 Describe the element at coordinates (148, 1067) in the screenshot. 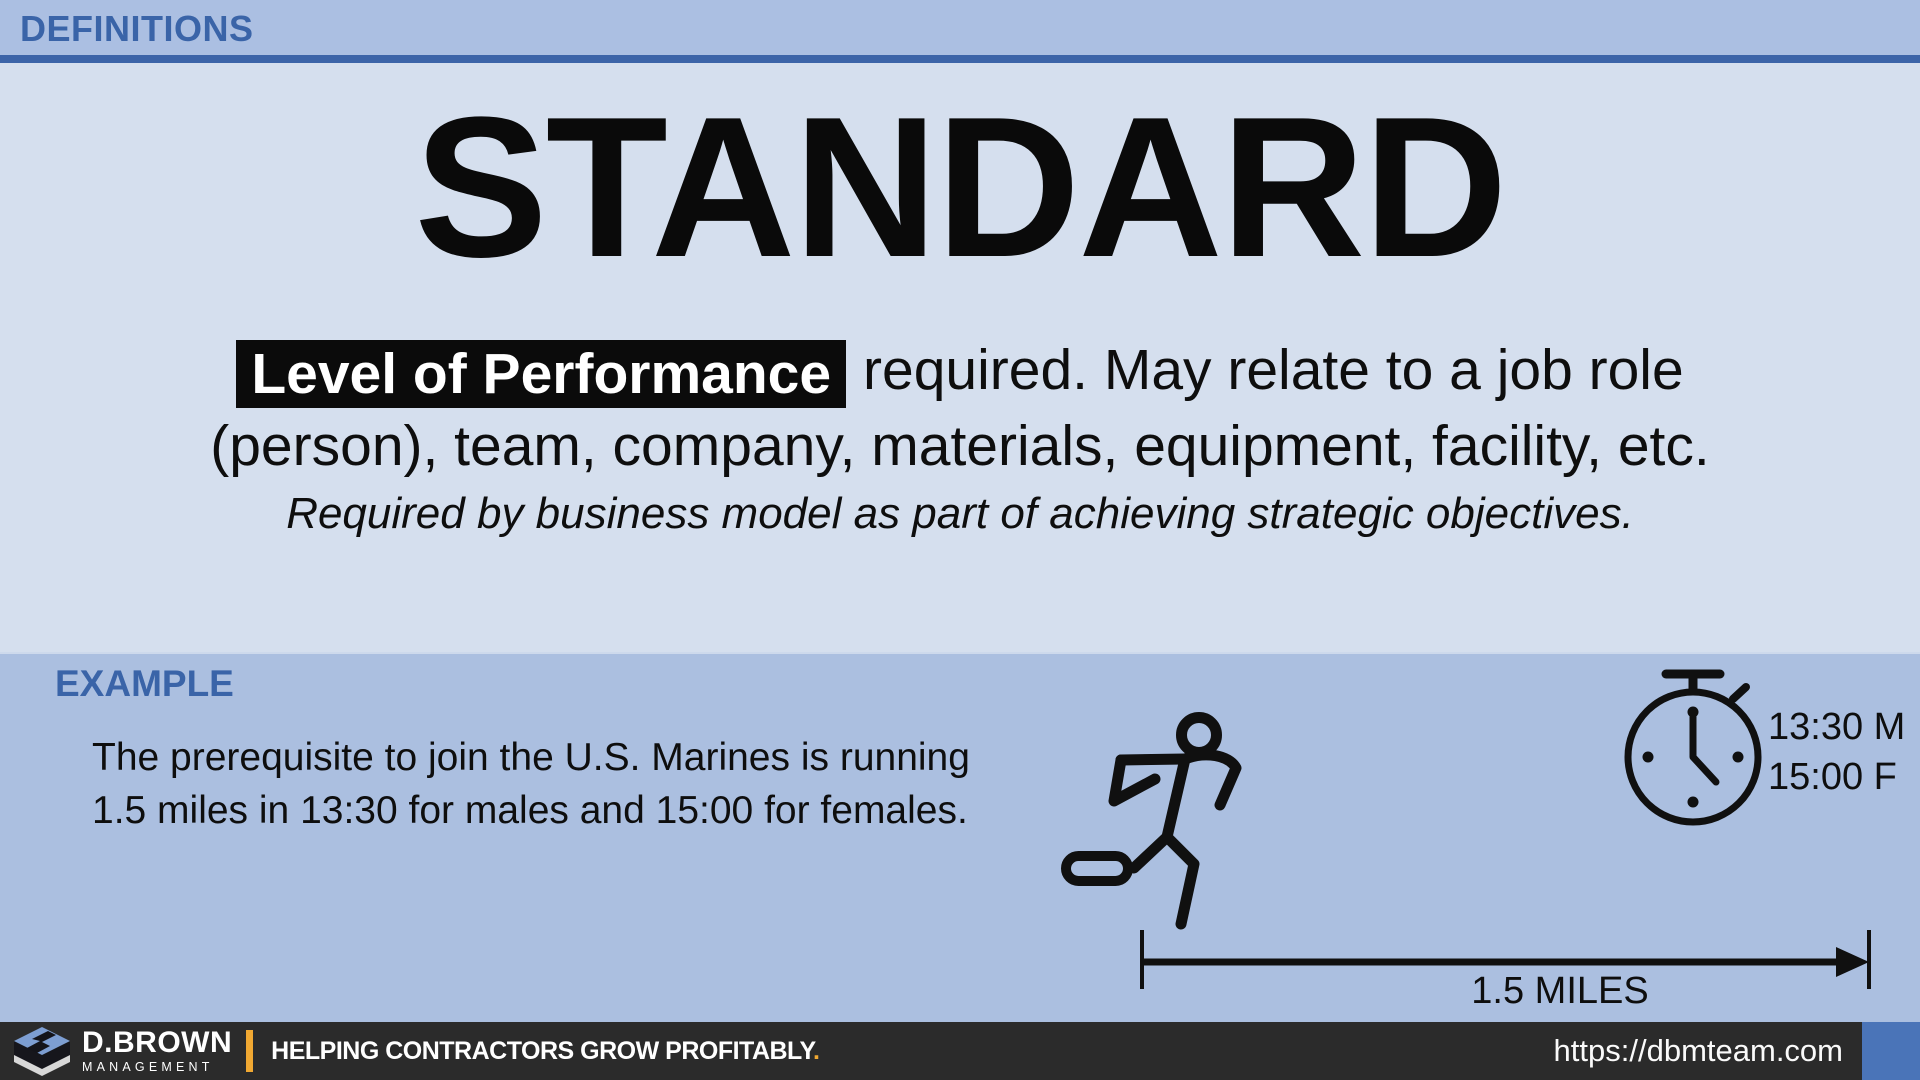

I see `brand-subname: MANAGEMENT` at that location.